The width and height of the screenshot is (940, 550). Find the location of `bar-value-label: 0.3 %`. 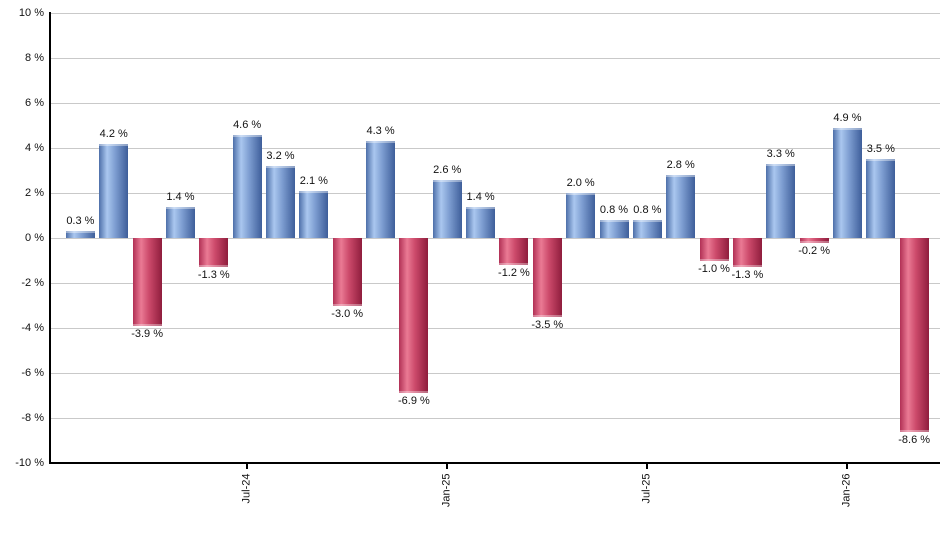

bar-value-label: 0.3 % is located at coordinates (80, 221).